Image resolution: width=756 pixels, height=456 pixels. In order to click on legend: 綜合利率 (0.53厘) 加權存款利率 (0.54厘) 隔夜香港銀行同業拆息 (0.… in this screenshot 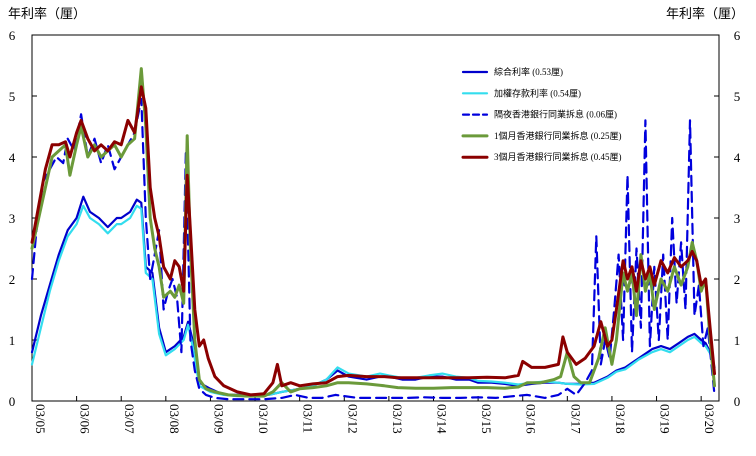, I will do `click(541, 114)`.